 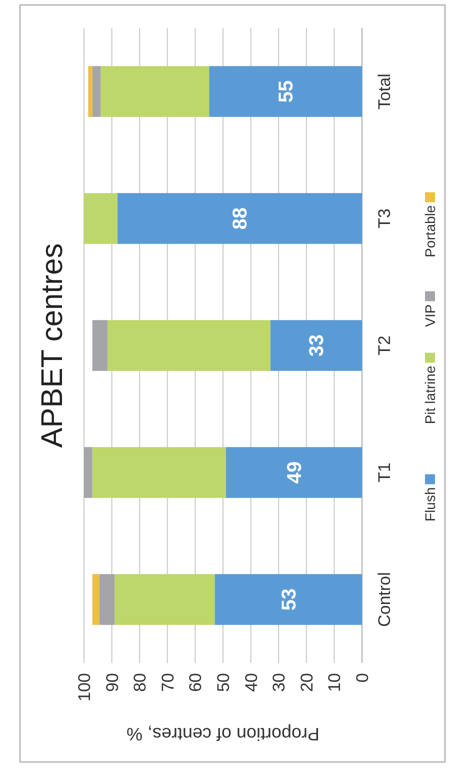 What do you see at coordinates (84, 687) in the screenshot?
I see `x-tick-label: 100` at bounding box center [84, 687].